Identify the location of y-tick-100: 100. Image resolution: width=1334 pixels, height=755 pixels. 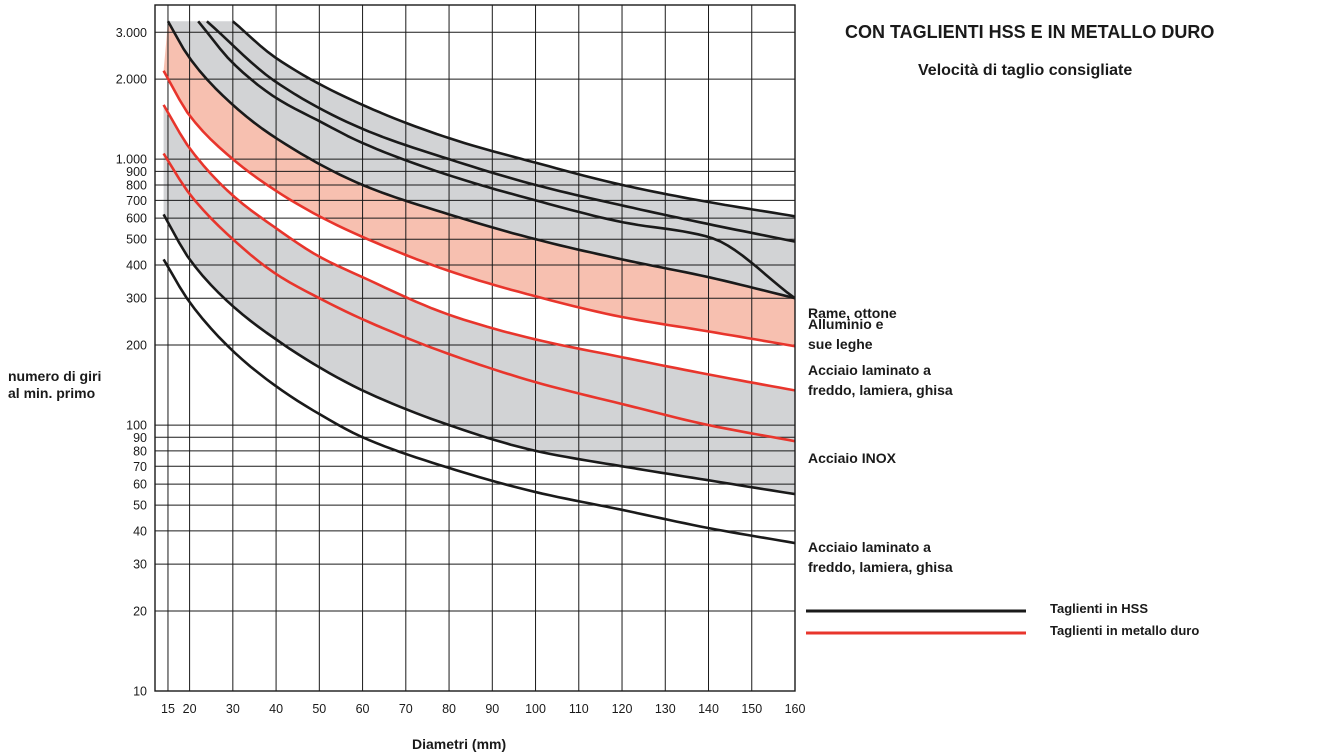
(136, 426).